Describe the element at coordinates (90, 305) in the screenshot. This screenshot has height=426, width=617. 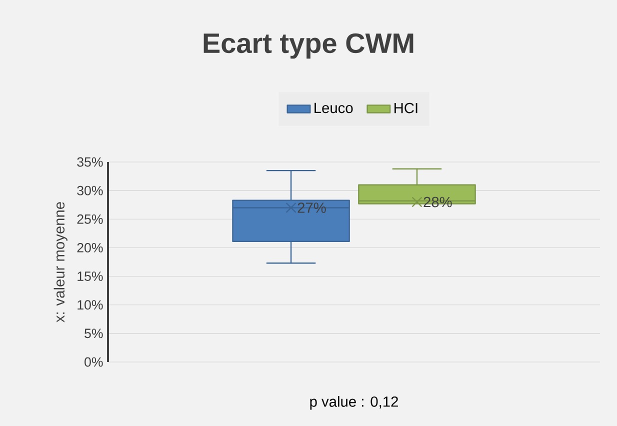
I see `y-tick-label: 10%` at that location.